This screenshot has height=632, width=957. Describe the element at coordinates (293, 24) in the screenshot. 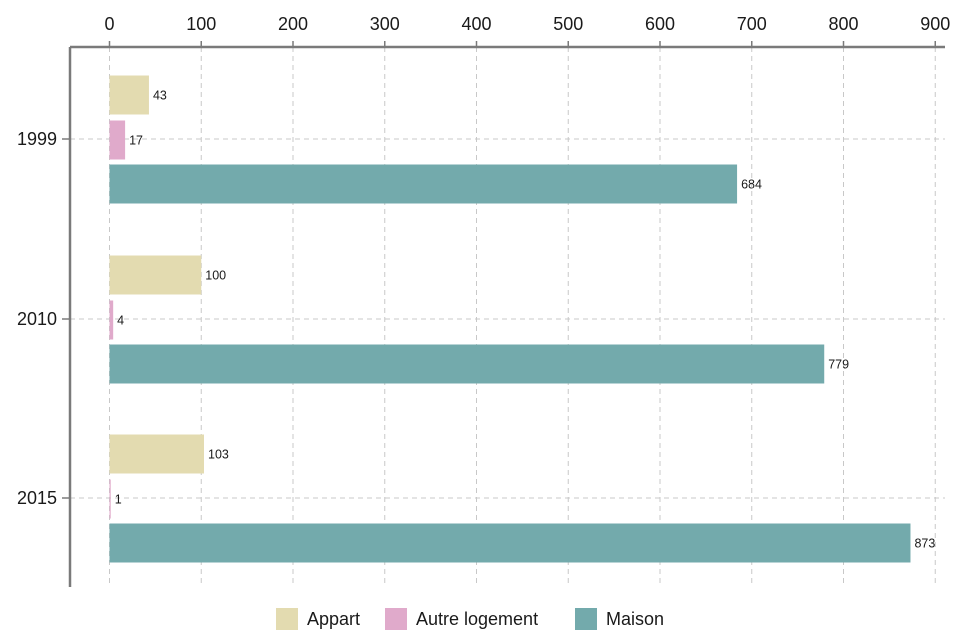

I see `x-tick-label: 200` at that location.